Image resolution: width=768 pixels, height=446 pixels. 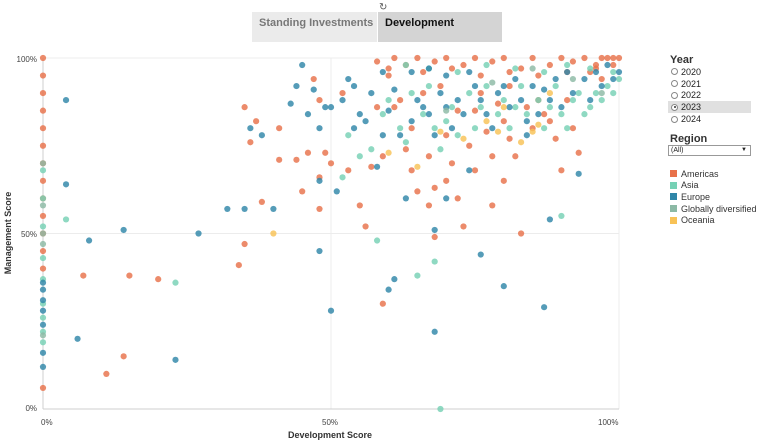 What do you see at coordinates (713, 220) in the screenshot?
I see `legend-item-oceania: Oceania` at bounding box center [713, 220].